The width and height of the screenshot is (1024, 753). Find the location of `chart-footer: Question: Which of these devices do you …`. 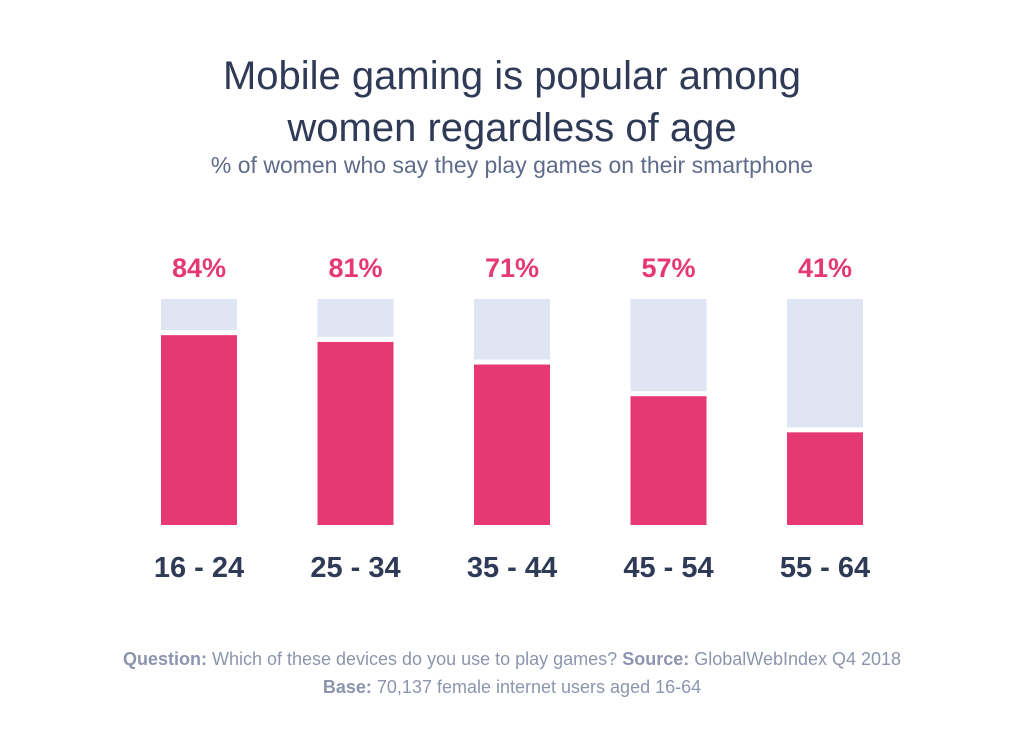

chart-footer: Question: Which of these devices do you … is located at coordinates (512, 673).